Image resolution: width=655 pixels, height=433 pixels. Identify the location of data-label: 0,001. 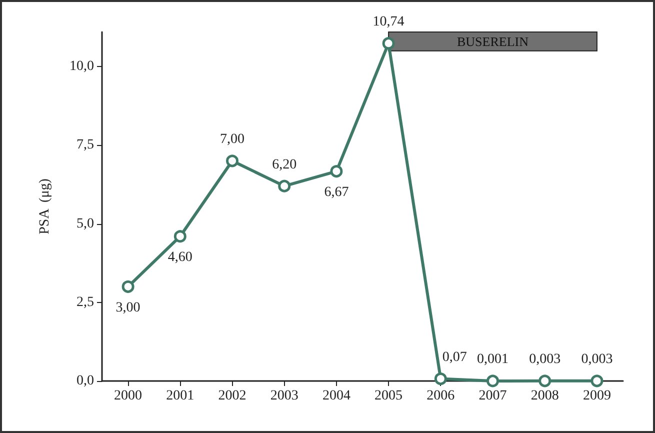
(492, 360).